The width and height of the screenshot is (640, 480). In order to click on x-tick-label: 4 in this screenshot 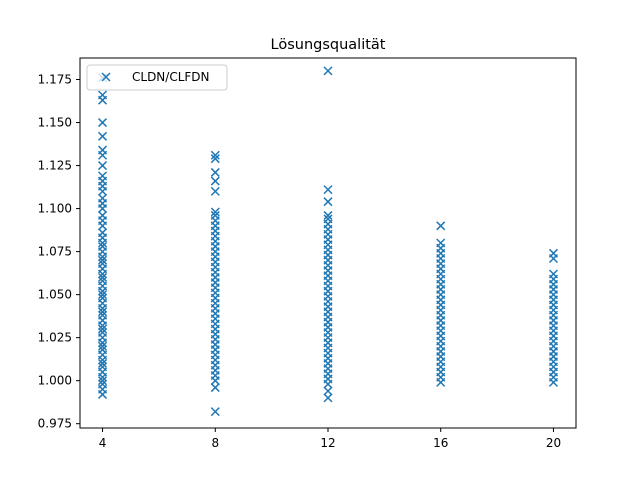, I will do `click(103, 443)`.